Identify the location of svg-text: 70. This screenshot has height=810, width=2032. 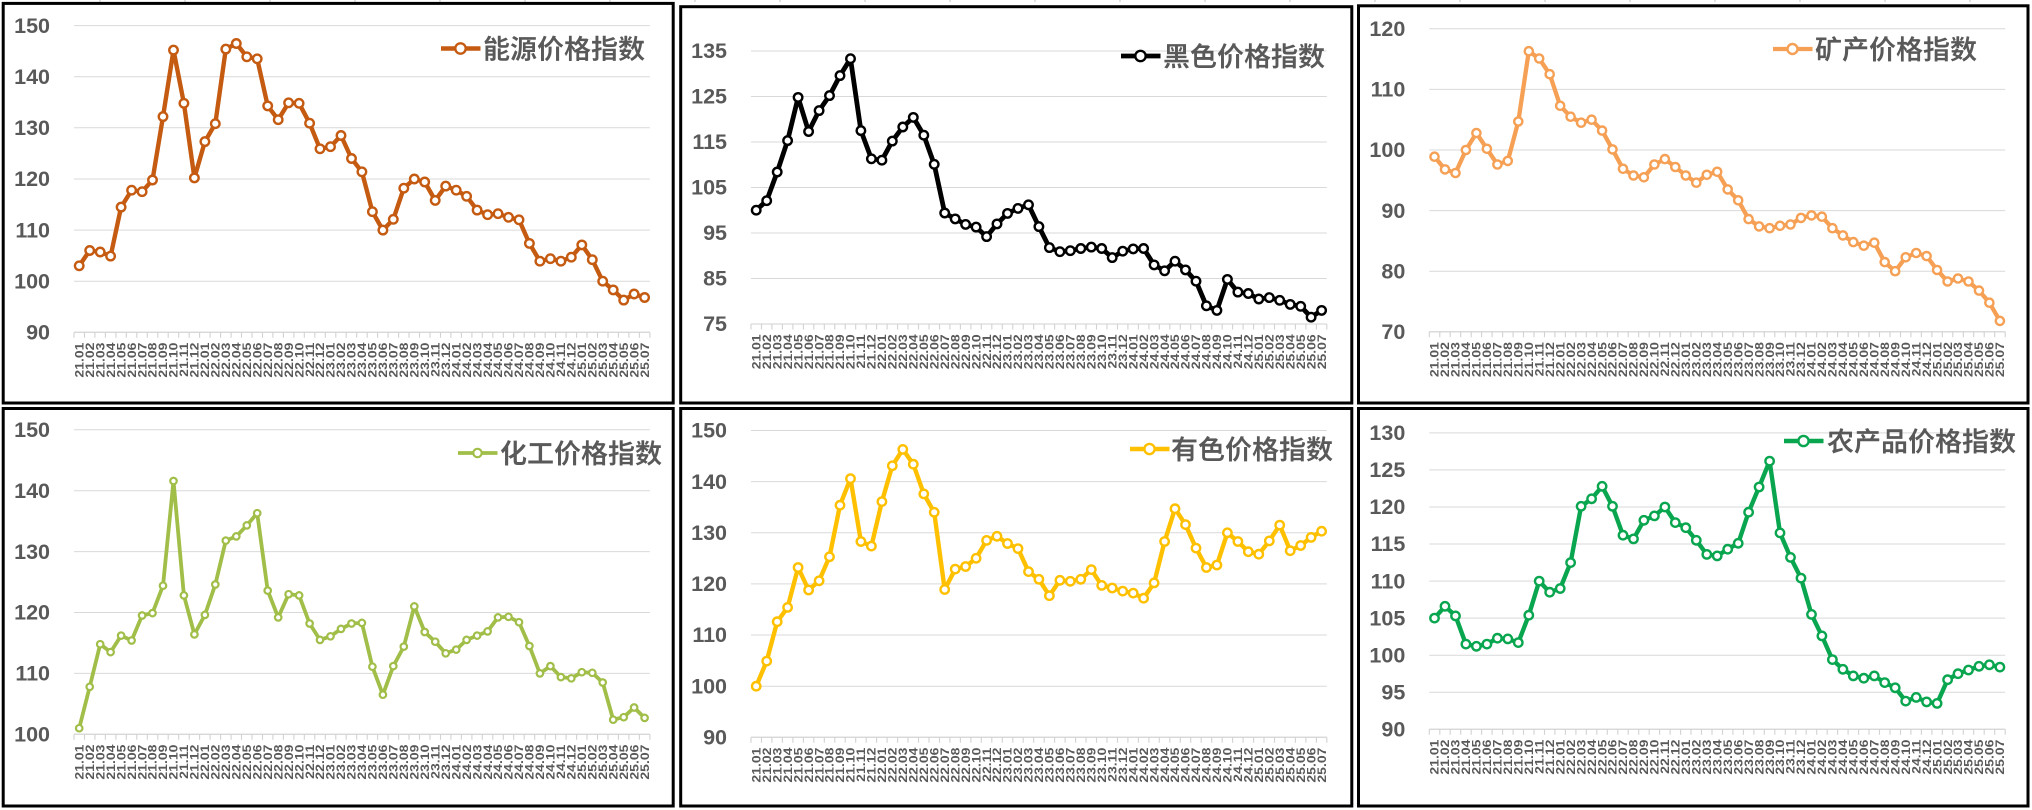
(1393, 332).